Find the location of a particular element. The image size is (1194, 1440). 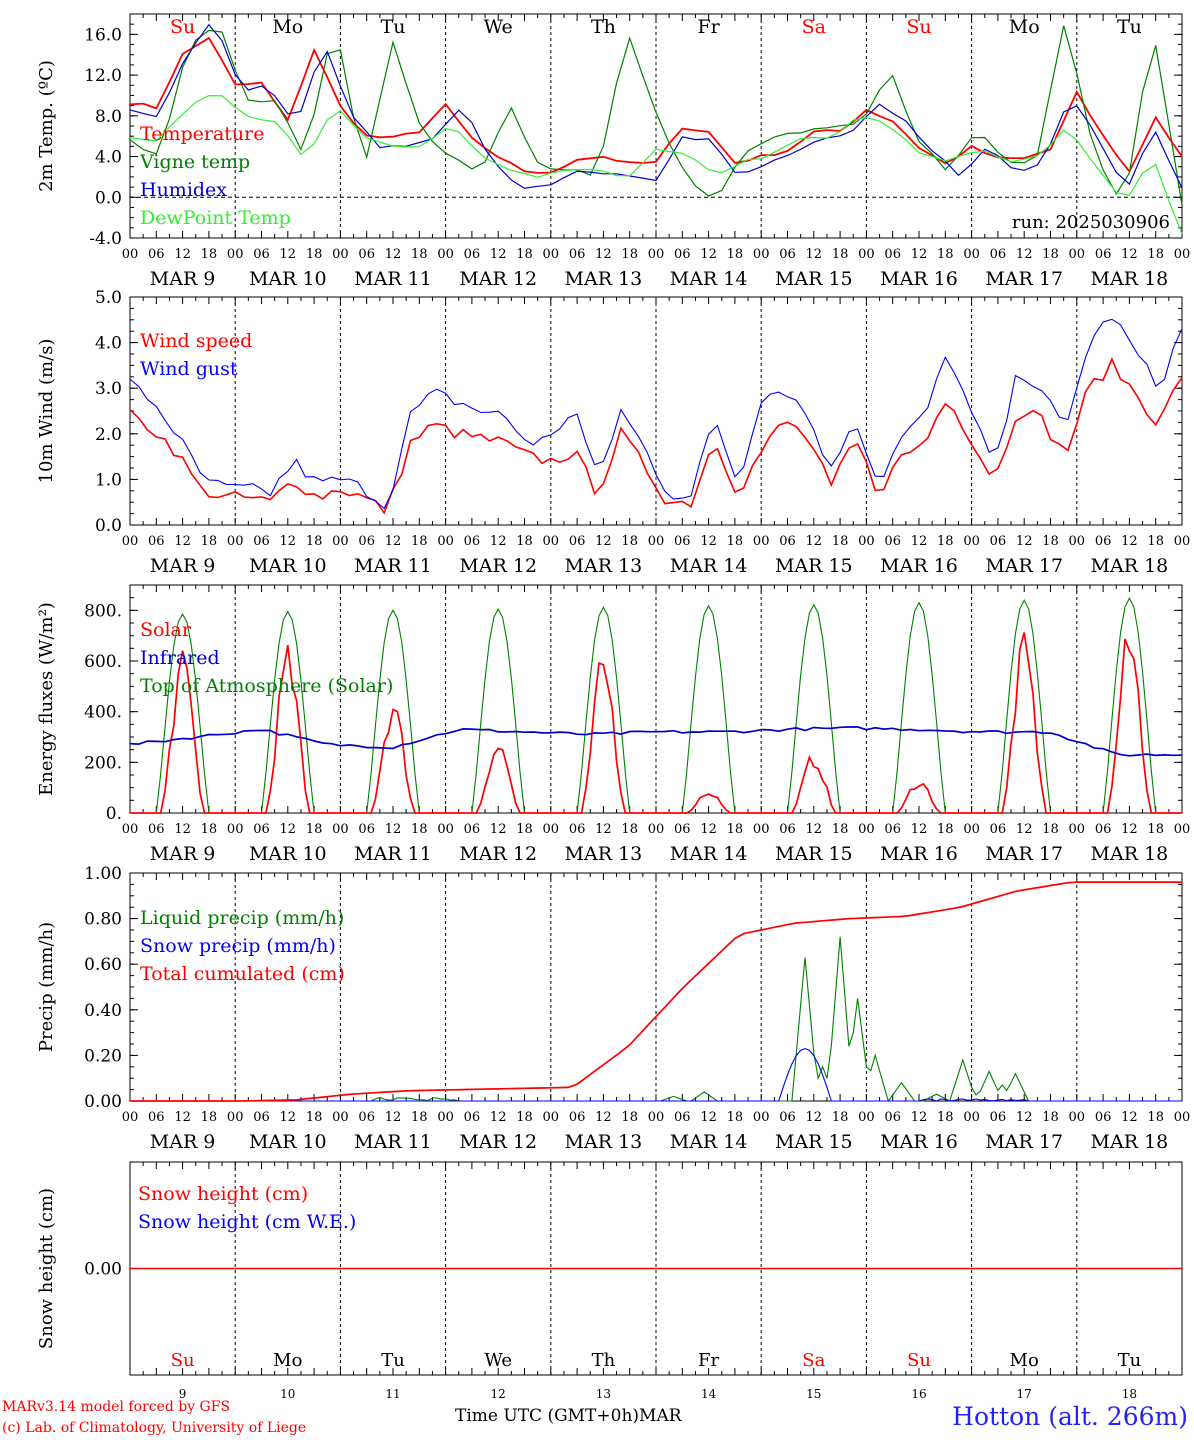

weekday-label-su: Su is located at coordinates (919, 1360).